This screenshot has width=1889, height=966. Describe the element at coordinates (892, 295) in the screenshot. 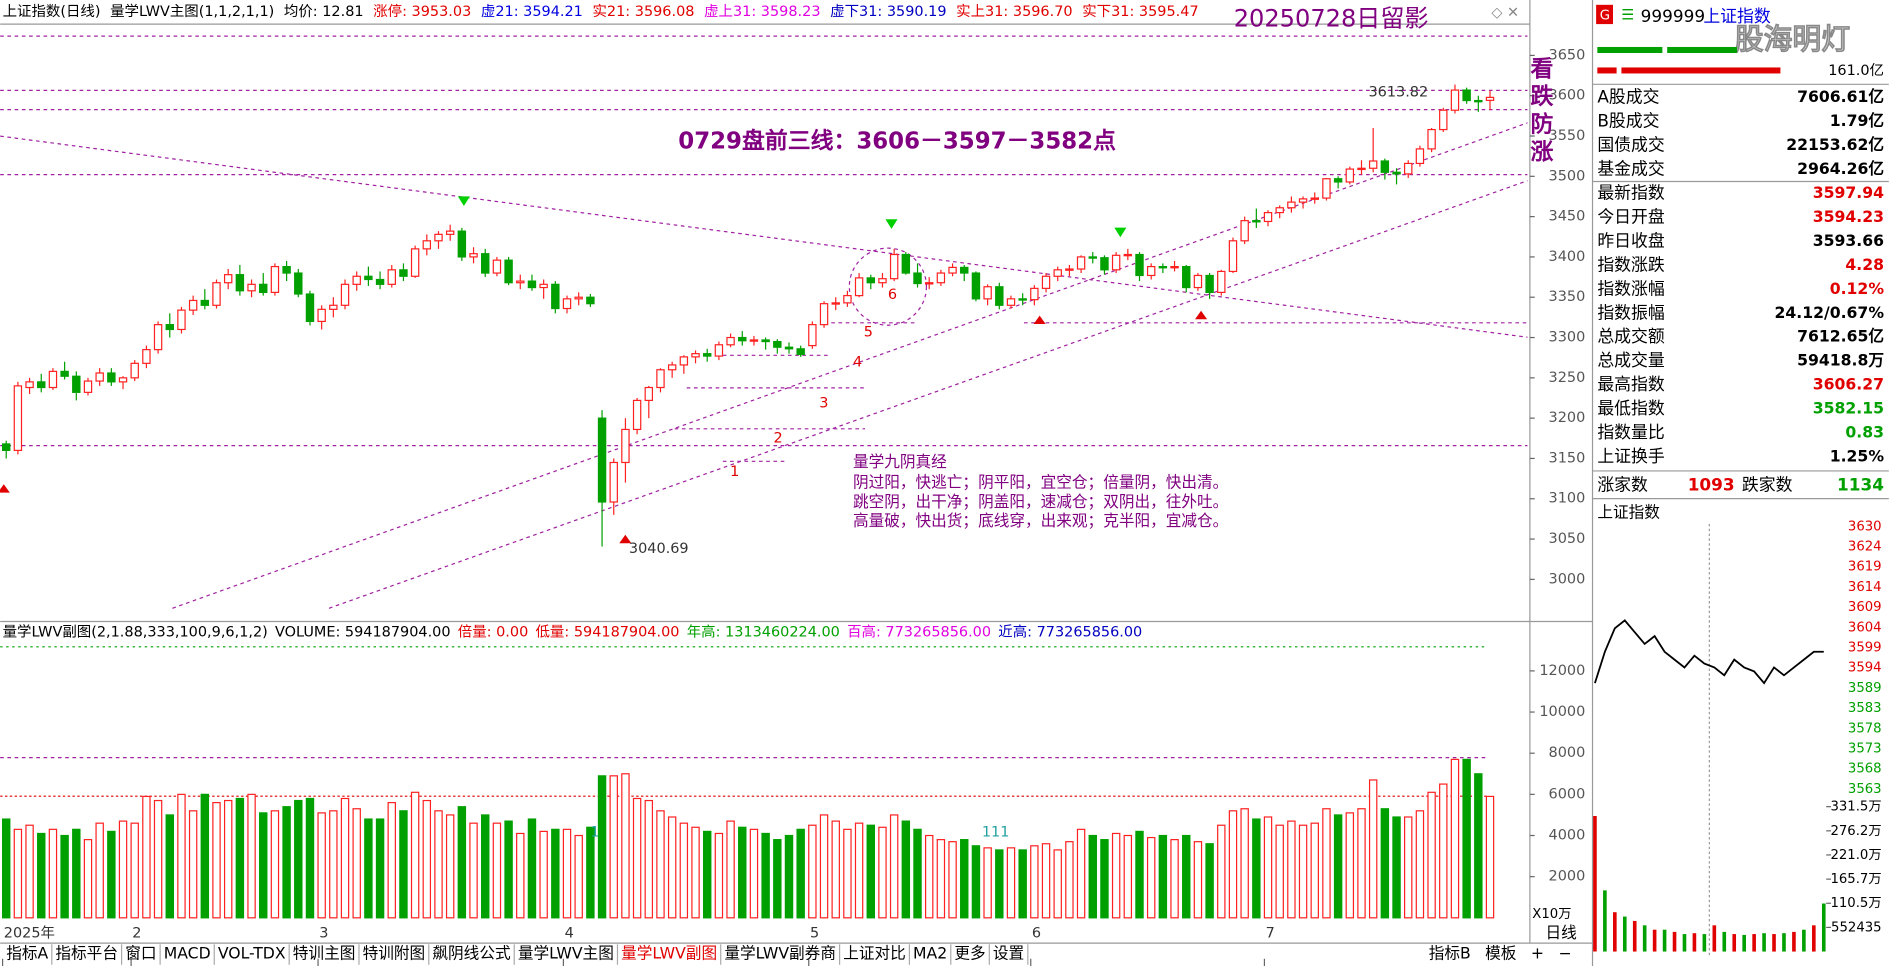

I see `level-label: 6` at that location.